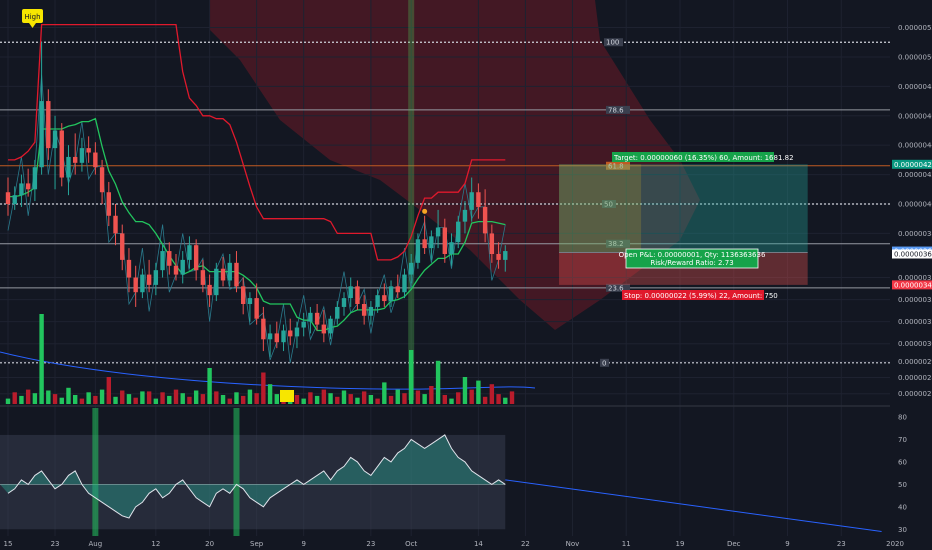 The width and height of the screenshot is (932, 550). Describe the element at coordinates (683, 224) in the screenshot. I see `long-position-tool` at that location.